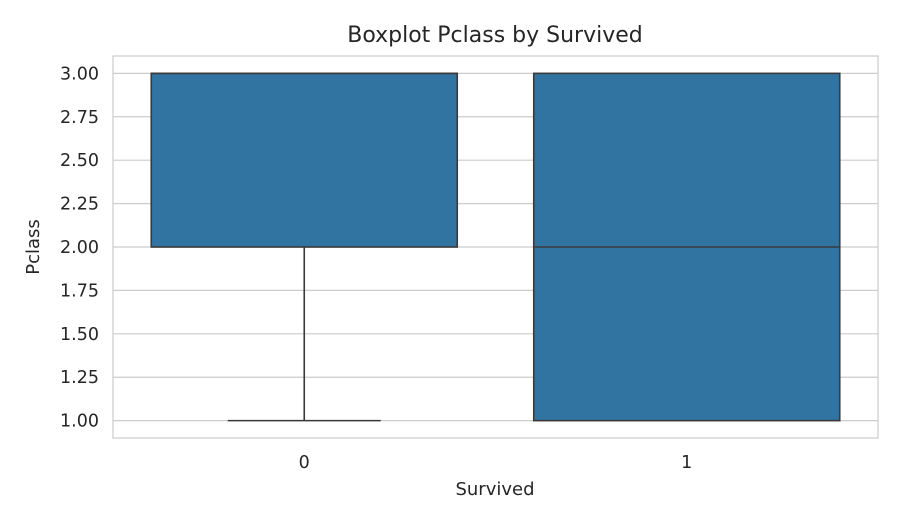 The image size is (900, 525). I want to click on y-tick-label: 1.75, so click(79, 291).